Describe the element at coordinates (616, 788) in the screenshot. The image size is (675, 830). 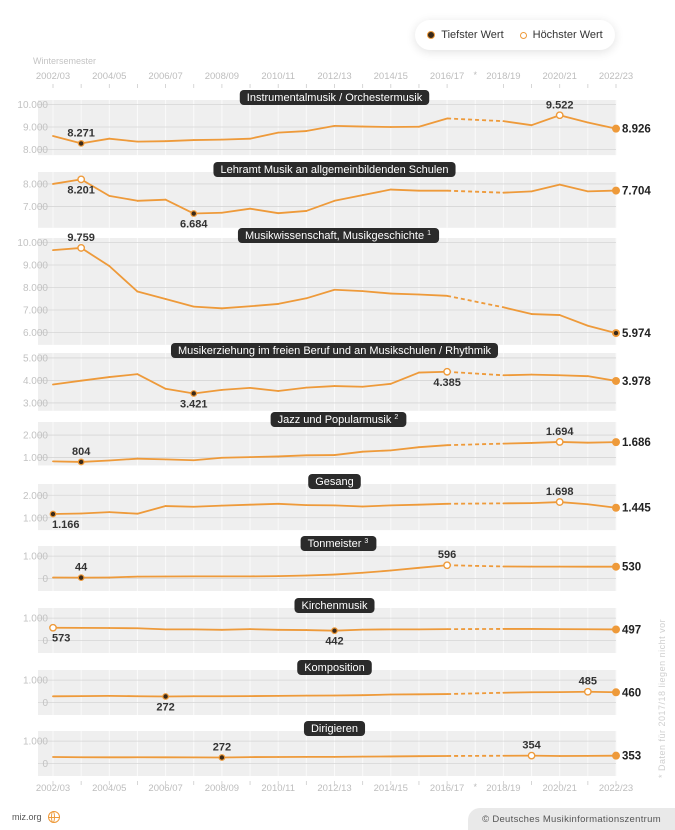
I see `bottom-axis-label: 2022/23` at that location.